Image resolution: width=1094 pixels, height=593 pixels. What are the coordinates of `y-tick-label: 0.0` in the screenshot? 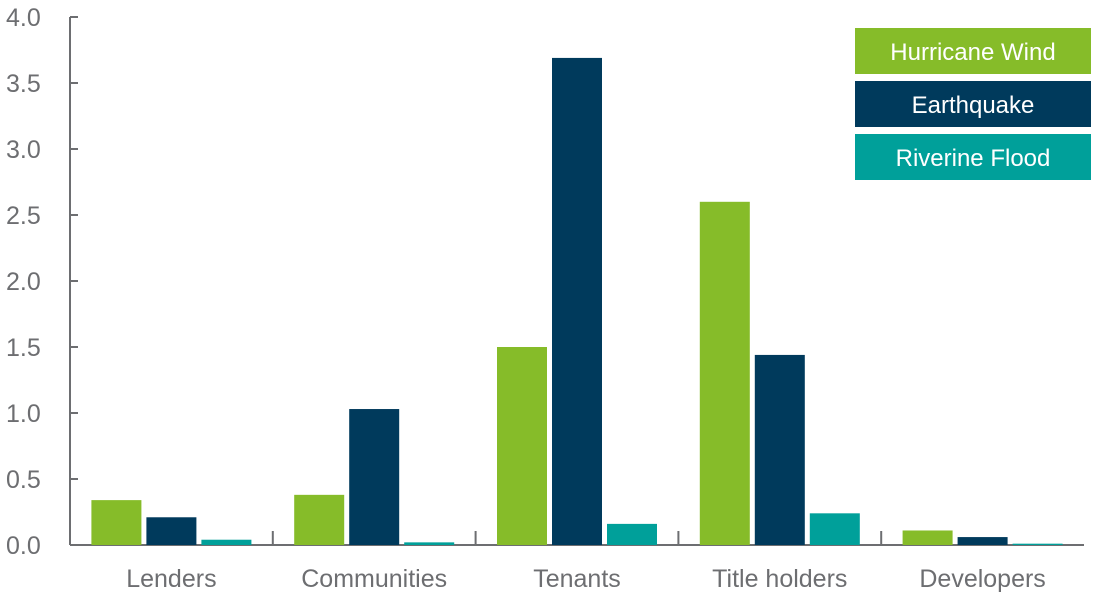 It's located at (23, 546).